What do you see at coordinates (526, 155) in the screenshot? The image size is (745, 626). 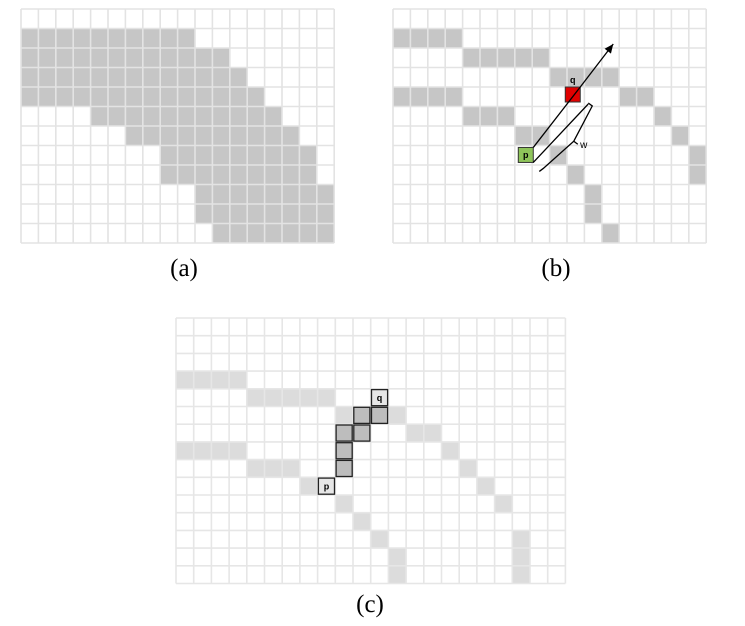 I see `p-cell-label: p` at bounding box center [526, 155].